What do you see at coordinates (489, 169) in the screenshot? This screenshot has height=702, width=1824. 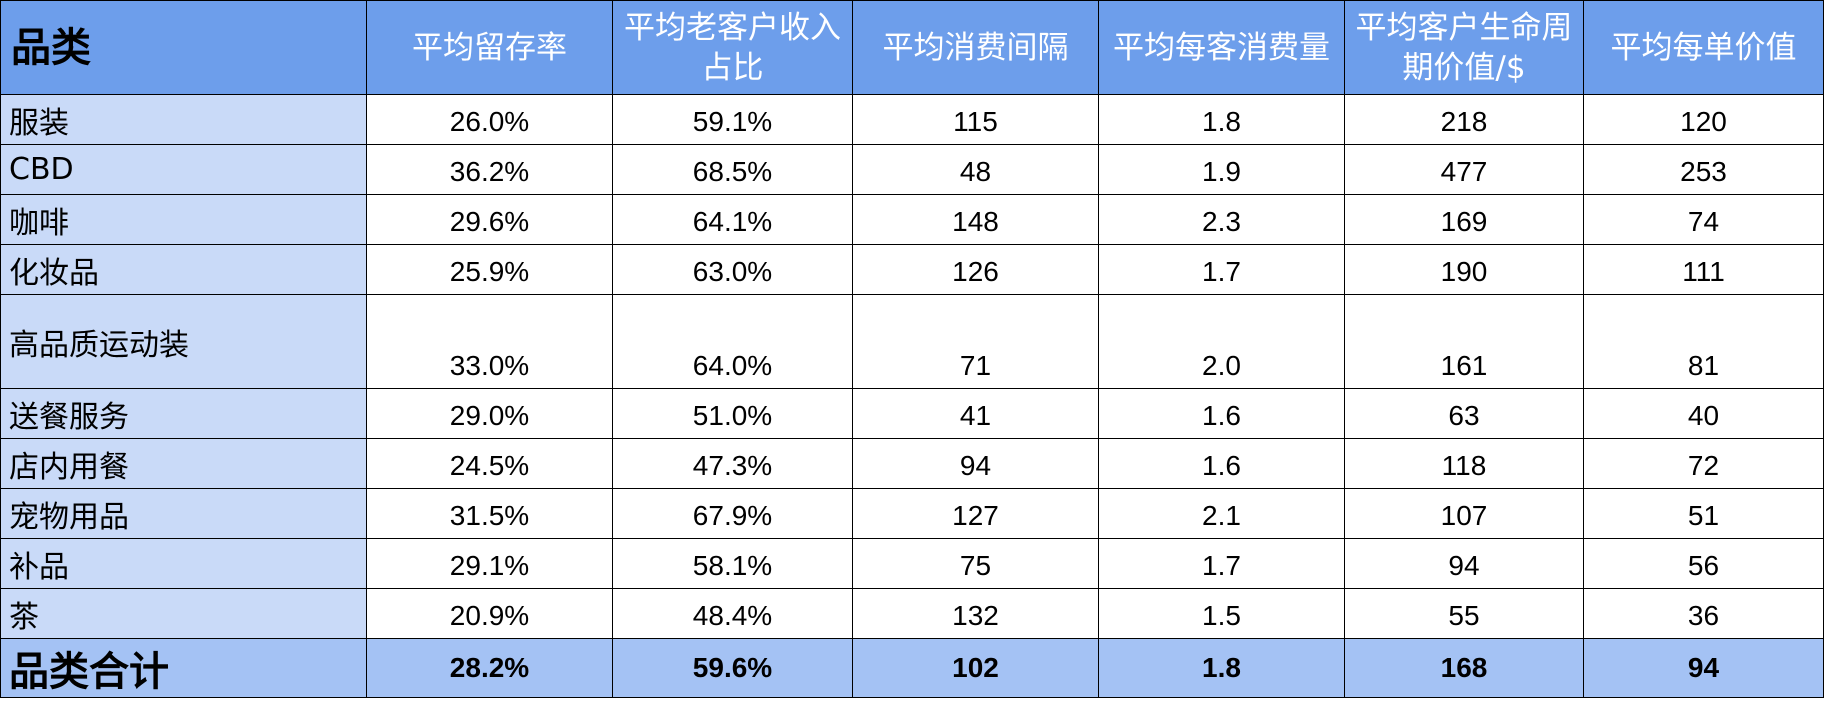 I see `retention-cell: 36.2%` at bounding box center [489, 169].